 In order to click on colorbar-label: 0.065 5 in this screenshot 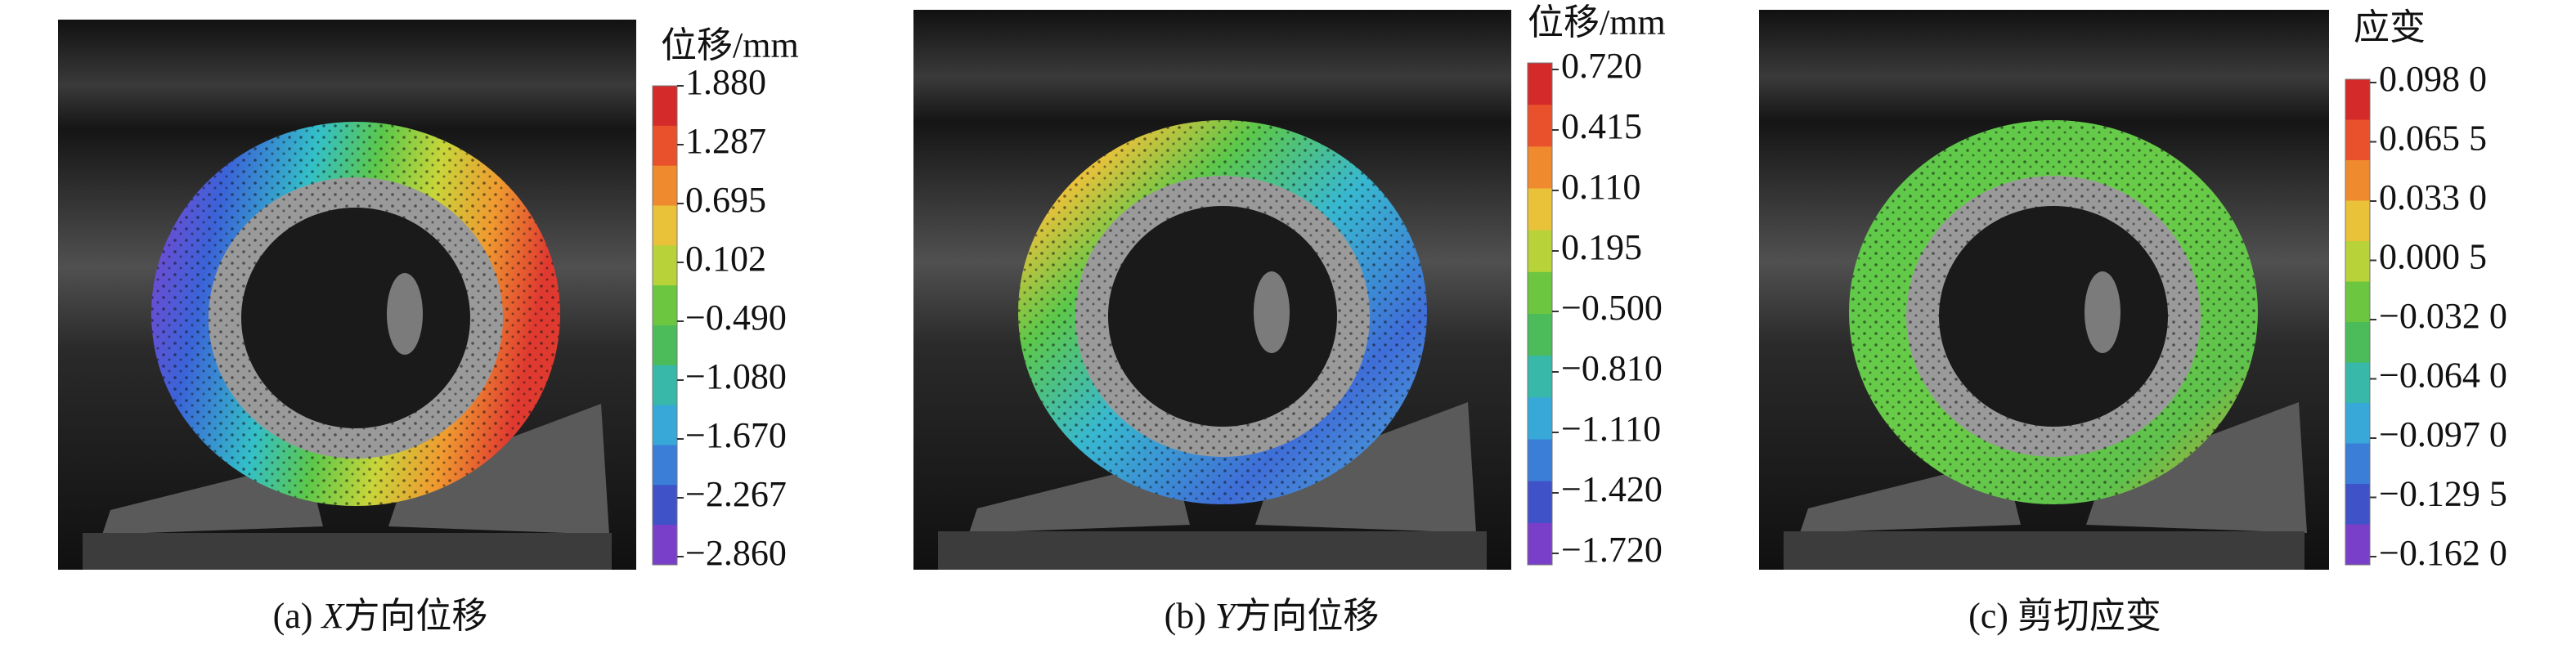, I will do `click(2433, 139)`.